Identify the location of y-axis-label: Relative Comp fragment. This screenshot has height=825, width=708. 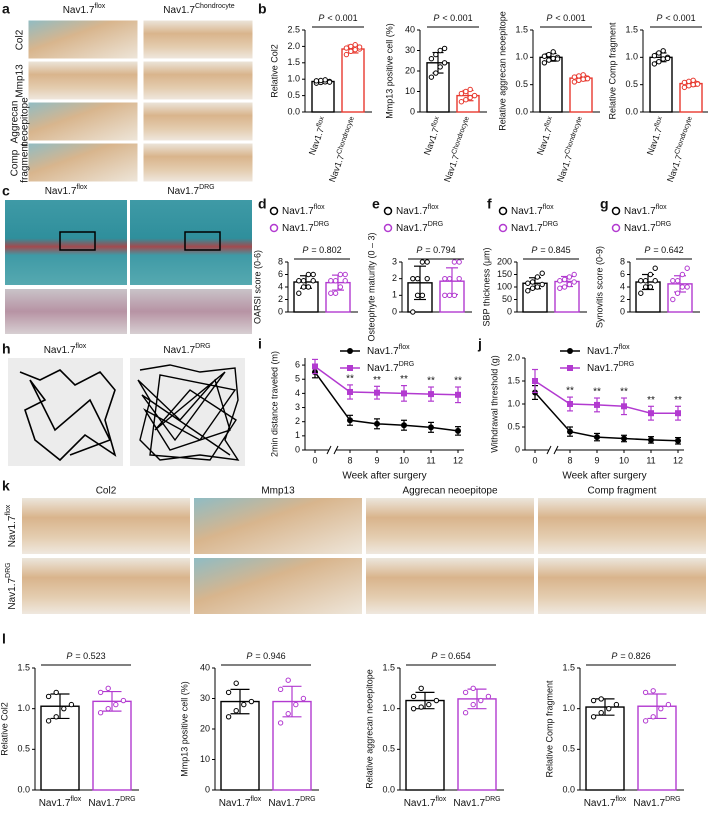
(612, 71).